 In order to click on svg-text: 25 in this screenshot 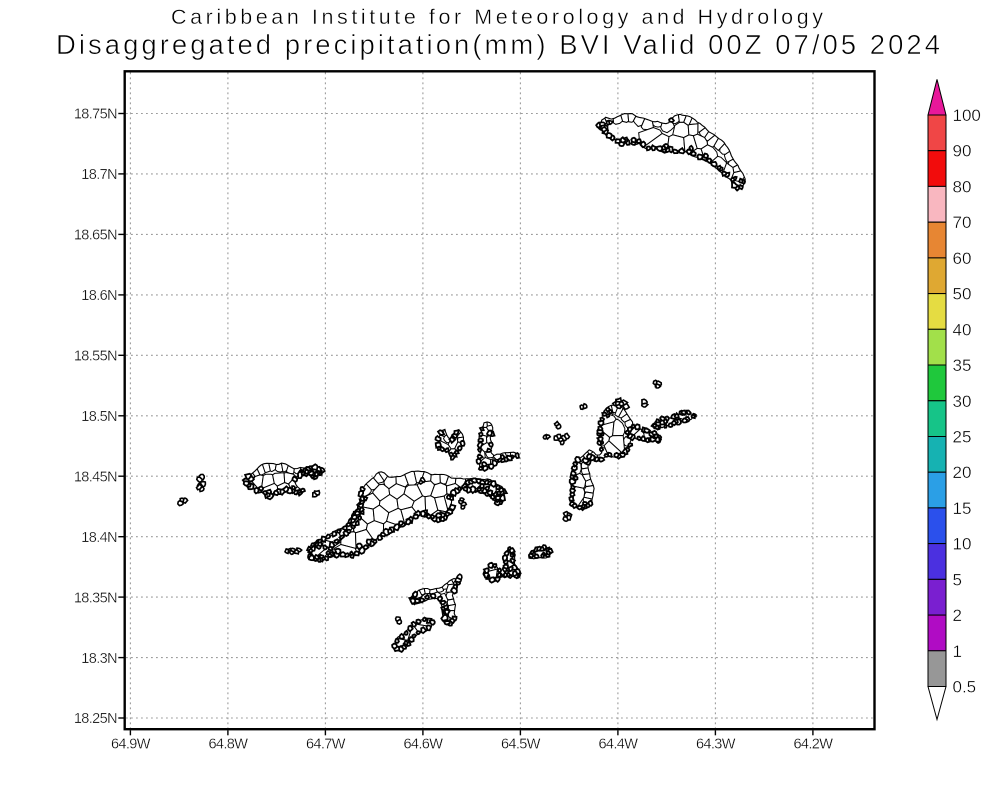, I will do `click(962, 437)`.